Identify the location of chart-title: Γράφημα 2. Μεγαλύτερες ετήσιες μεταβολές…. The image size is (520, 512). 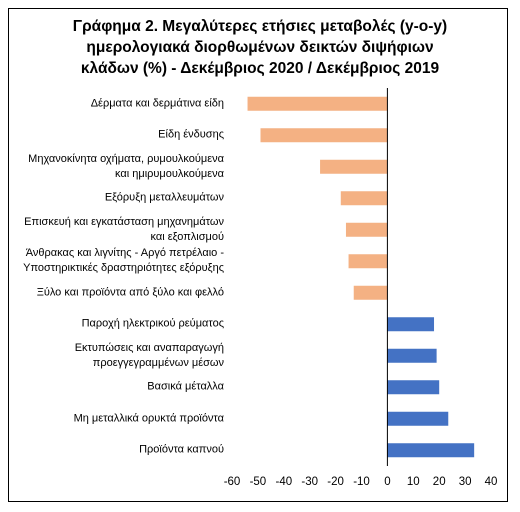
(260, 47).